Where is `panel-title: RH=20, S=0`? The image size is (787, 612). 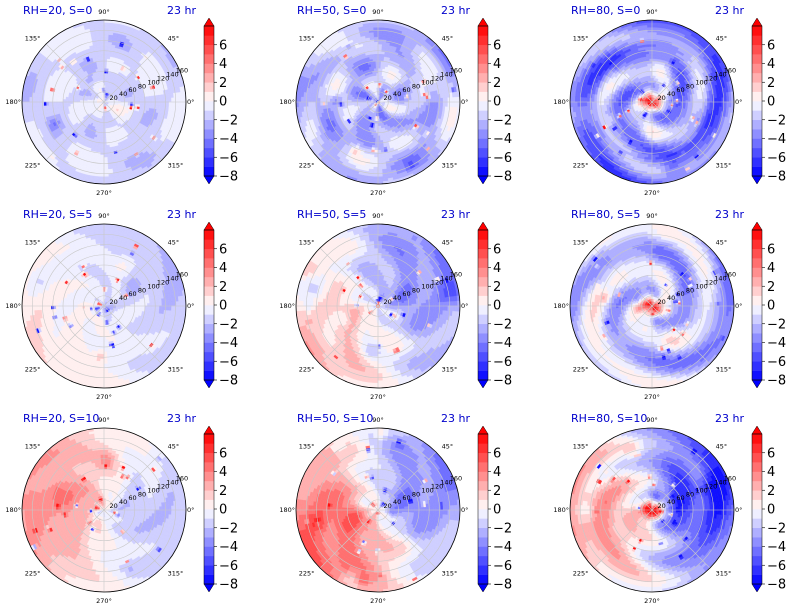 panel-title: RH=20, S=0 is located at coordinates (57, 10).